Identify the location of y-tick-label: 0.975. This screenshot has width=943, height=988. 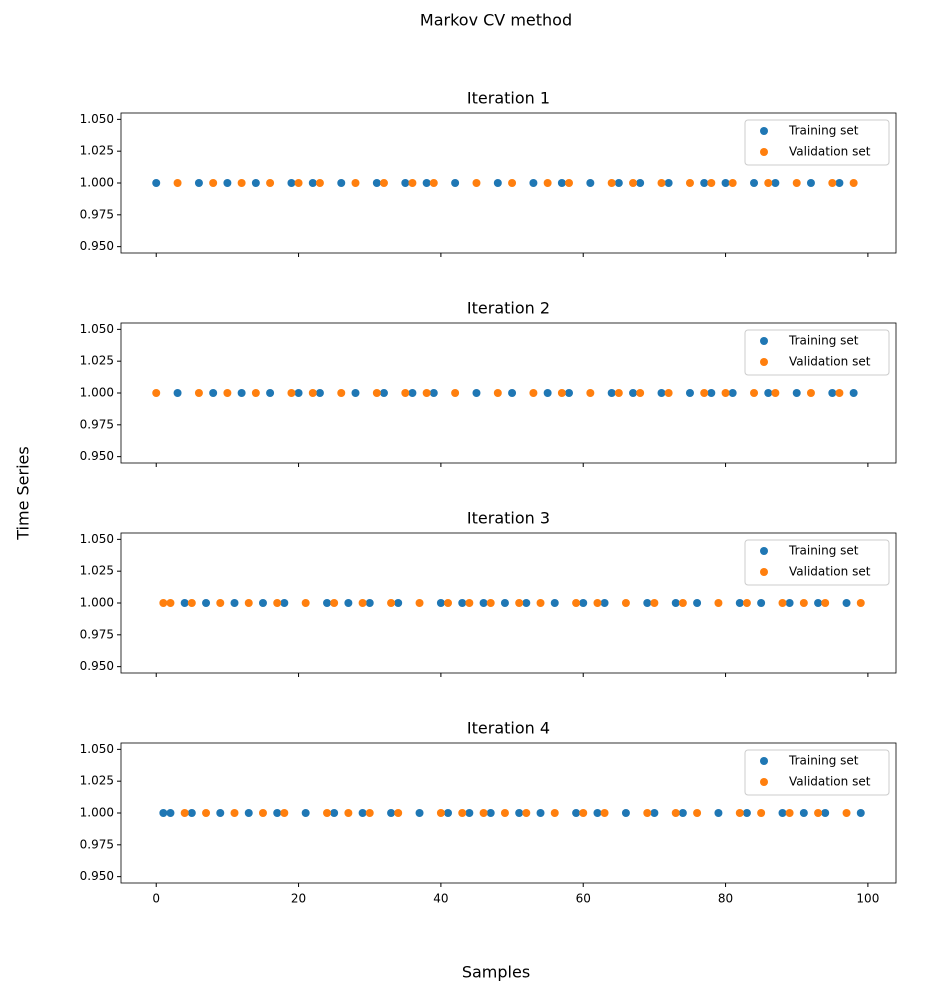
(97, 214).